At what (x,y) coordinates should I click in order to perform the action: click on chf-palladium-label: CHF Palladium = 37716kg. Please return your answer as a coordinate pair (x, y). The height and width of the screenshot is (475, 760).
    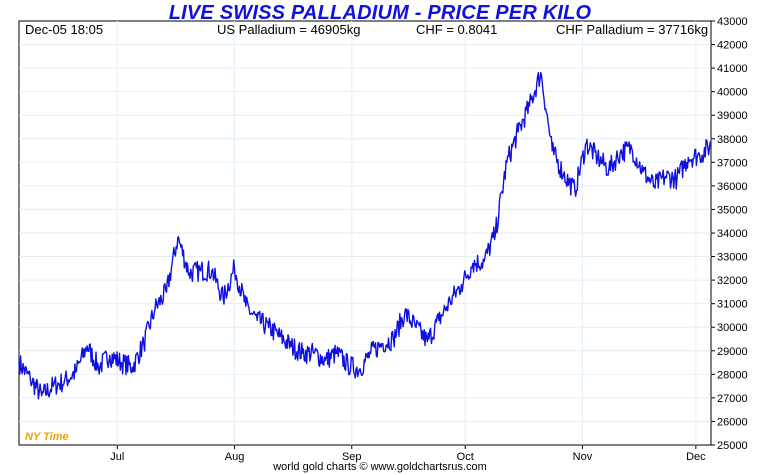
    Looking at the image, I should click on (632, 29).